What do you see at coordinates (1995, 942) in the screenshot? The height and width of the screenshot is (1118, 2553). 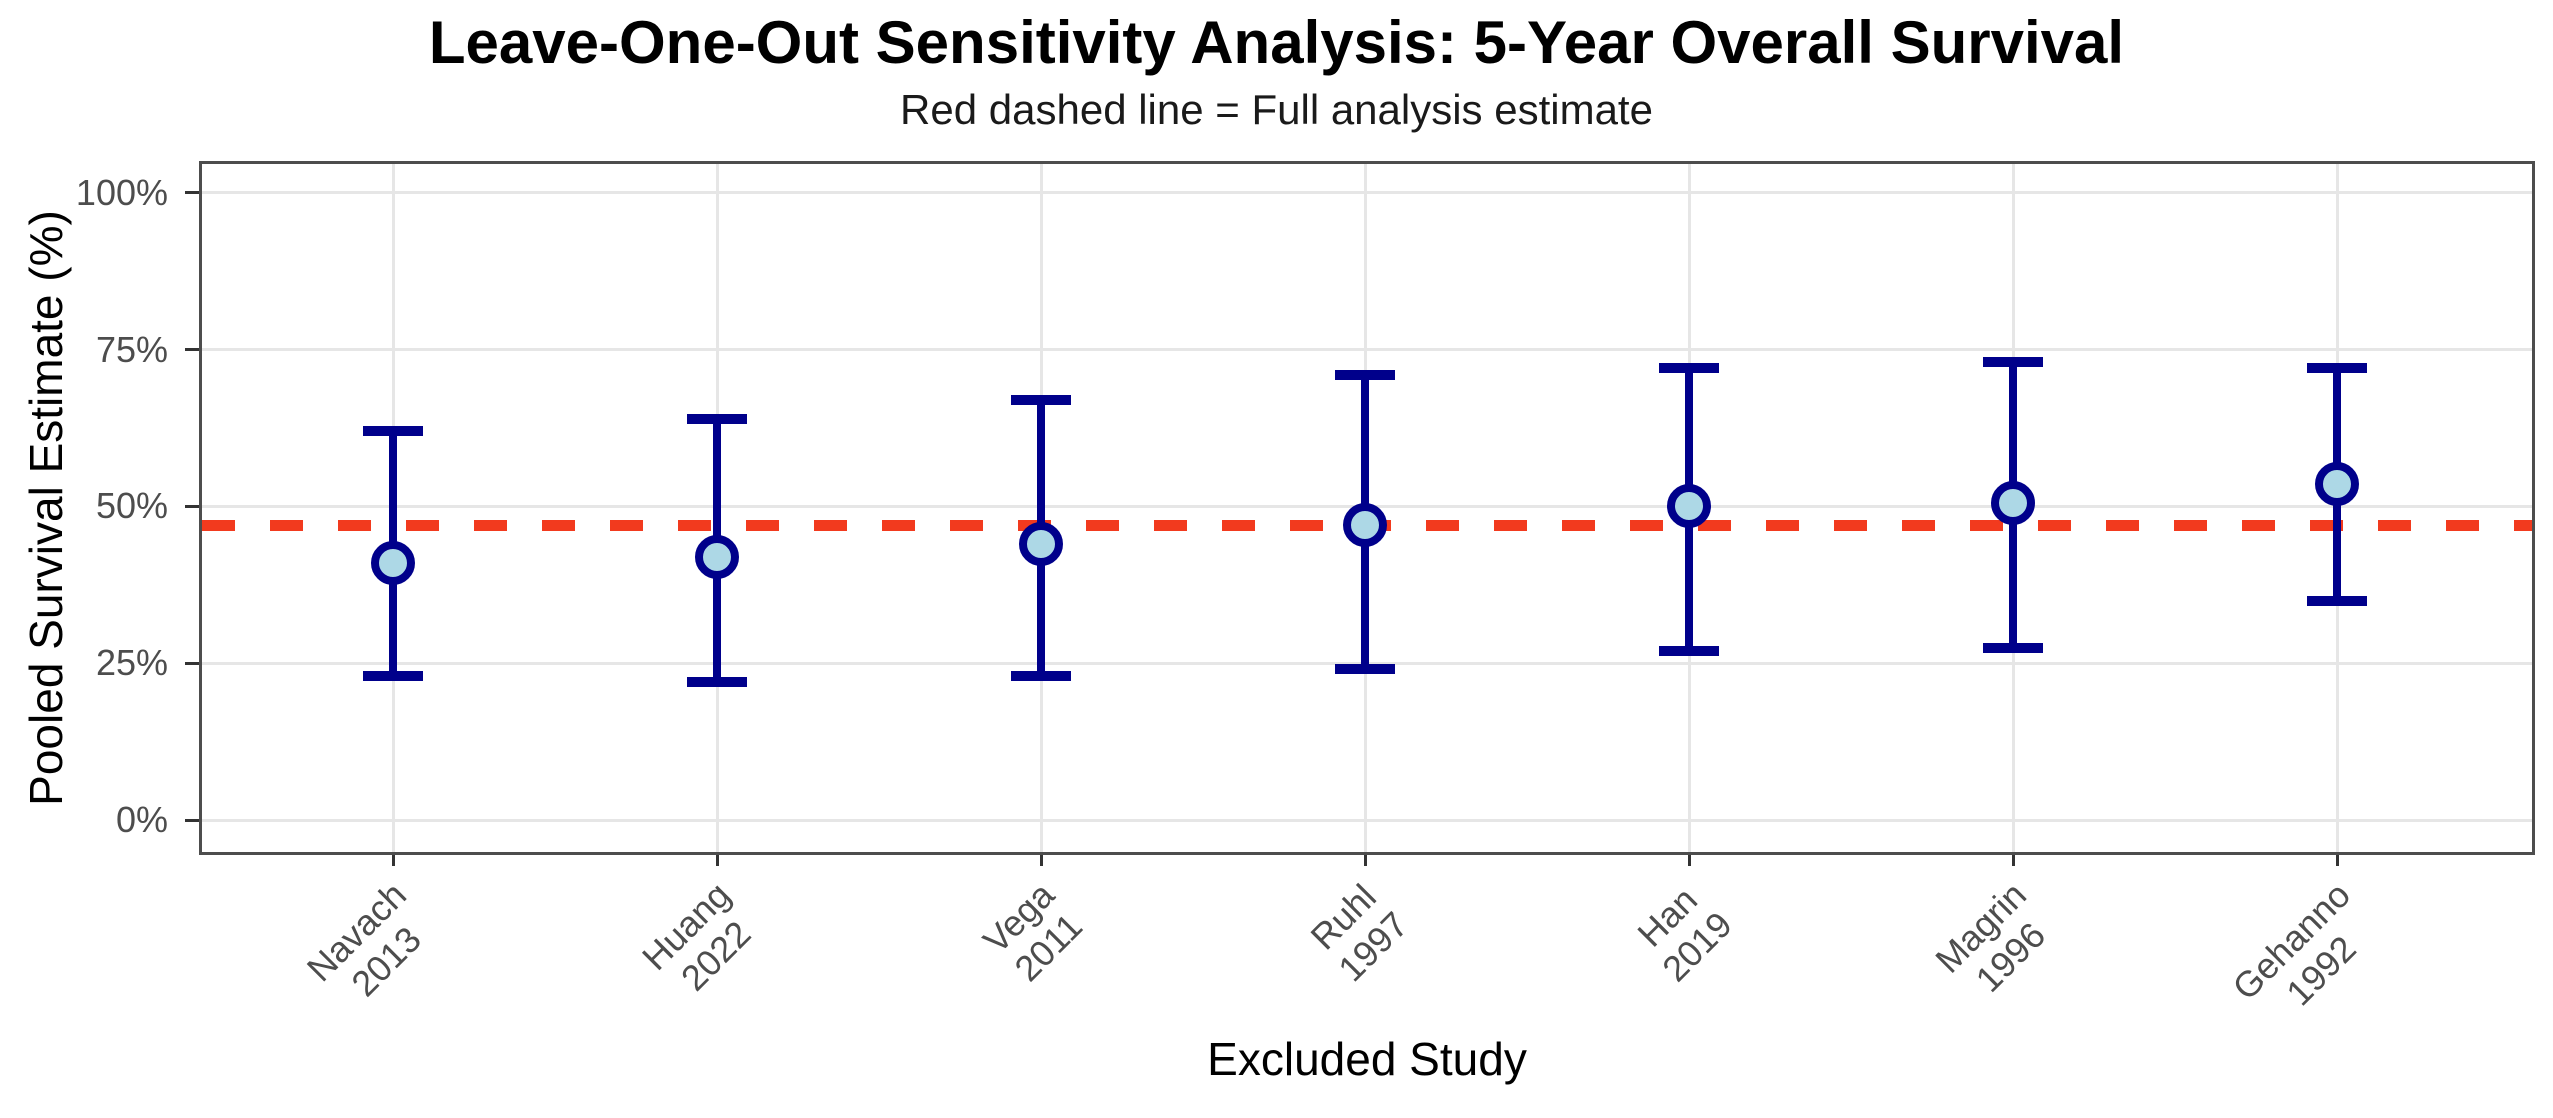 I see `x-tick-label-text: Magrin 1996` at bounding box center [1995, 942].